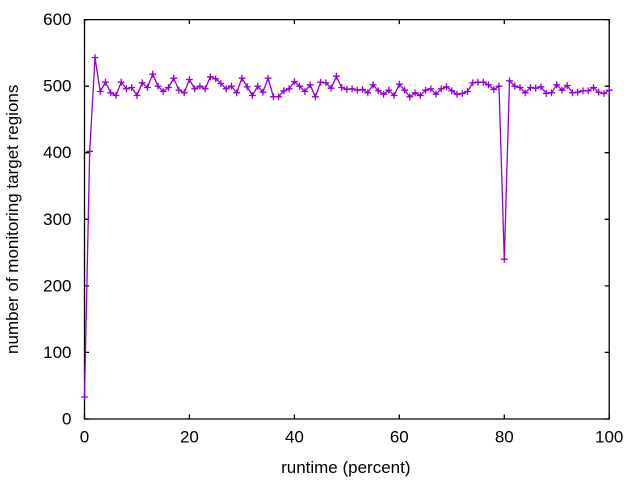 The width and height of the screenshot is (640, 480). Describe the element at coordinates (399, 437) in the screenshot. I see `svg-text: 60` at that location.